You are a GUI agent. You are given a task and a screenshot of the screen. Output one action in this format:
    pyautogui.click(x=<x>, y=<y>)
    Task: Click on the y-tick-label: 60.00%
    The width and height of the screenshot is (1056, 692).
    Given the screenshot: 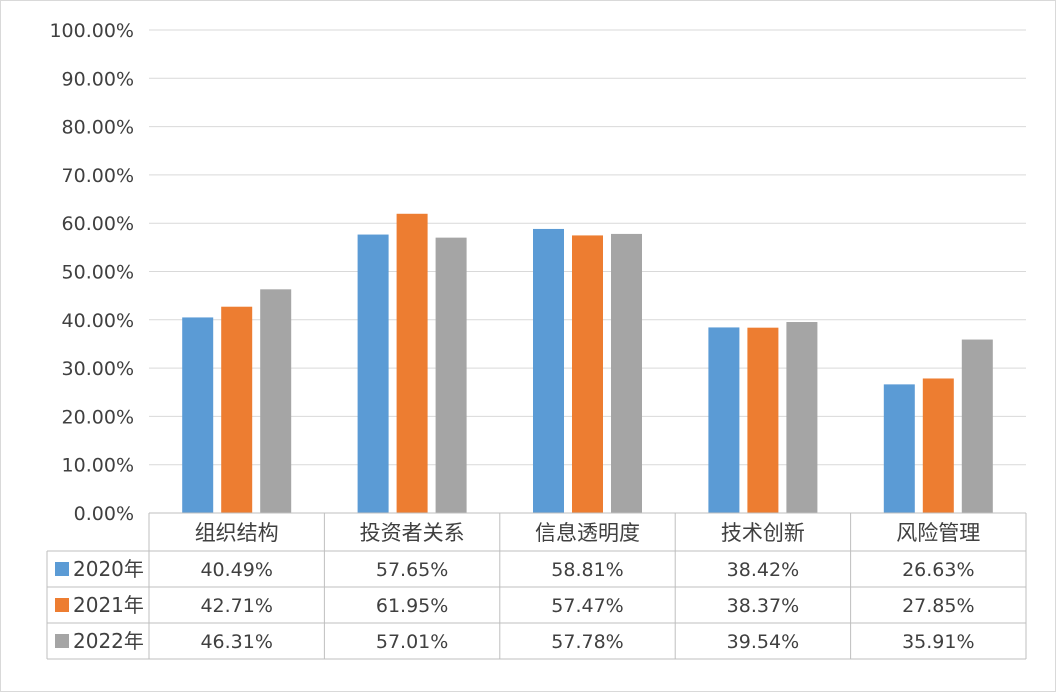 What is the action you would take?
    pyautogui.click(x=98, y=224)
    